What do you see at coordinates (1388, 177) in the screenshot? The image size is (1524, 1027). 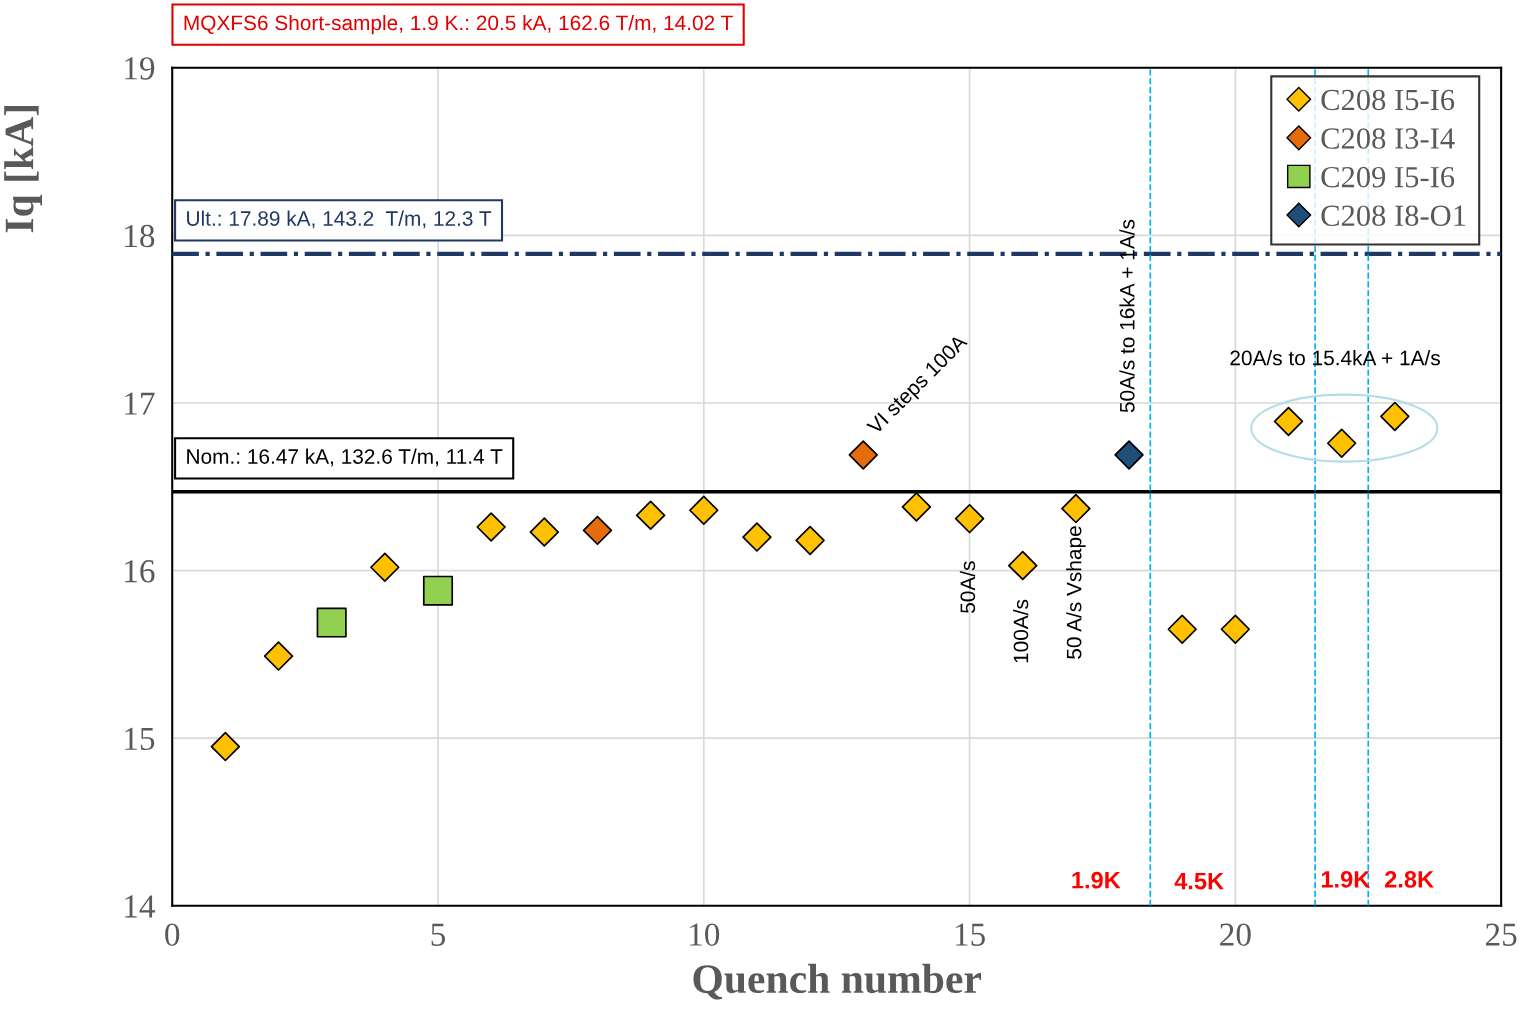 I see `legend-label: C209 I5-I6` at bounding box center [1388, 177].